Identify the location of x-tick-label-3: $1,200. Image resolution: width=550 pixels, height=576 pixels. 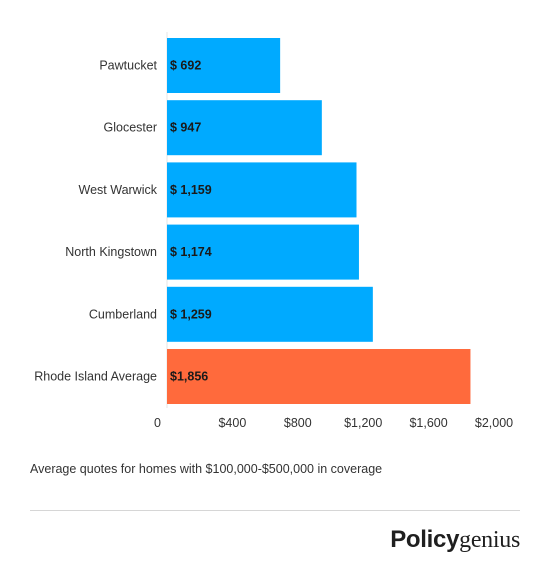
(363, 423).